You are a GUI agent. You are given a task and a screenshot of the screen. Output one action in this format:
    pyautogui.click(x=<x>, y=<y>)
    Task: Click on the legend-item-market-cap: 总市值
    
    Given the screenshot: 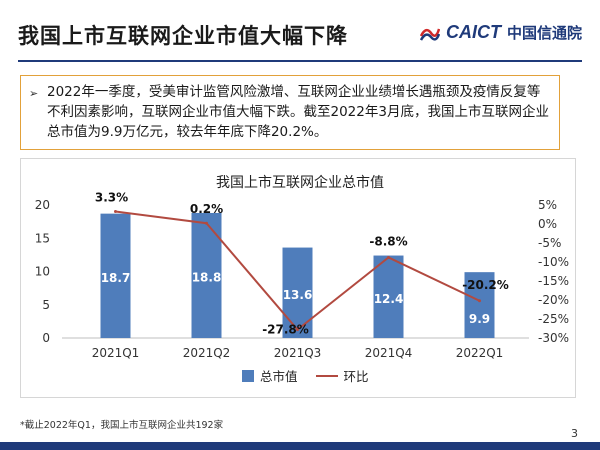 What is the action you would take?
    pyautogui.click(x=270, y=375)
    